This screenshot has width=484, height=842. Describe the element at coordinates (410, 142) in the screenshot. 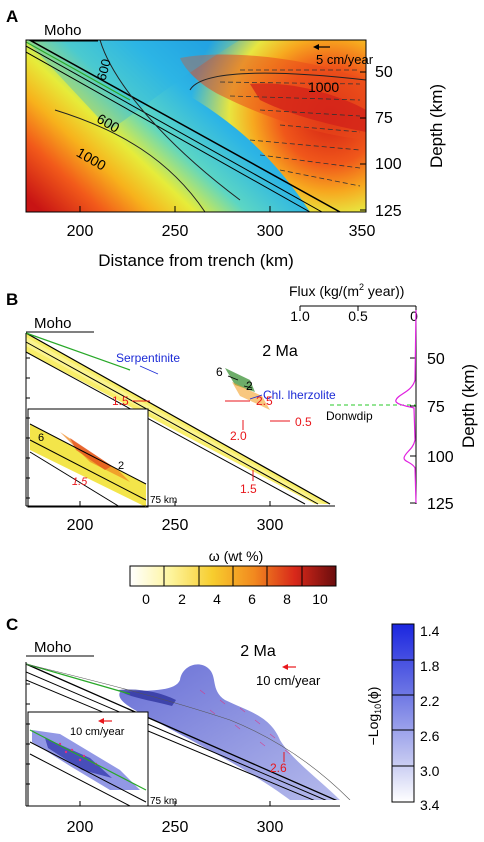

I see `panel-a-y-axis: 50 75 100 125 Depth (km)` at that location.